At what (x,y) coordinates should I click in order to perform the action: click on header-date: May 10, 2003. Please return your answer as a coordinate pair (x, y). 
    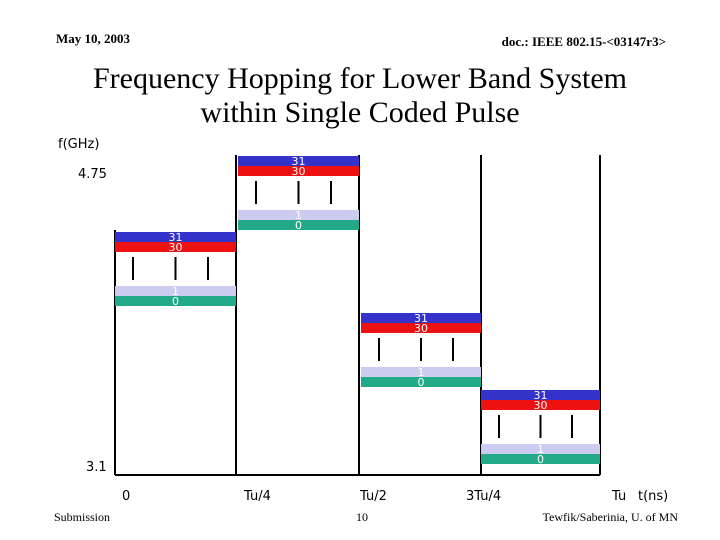
    Looking at the image, I should click on (93, 38).